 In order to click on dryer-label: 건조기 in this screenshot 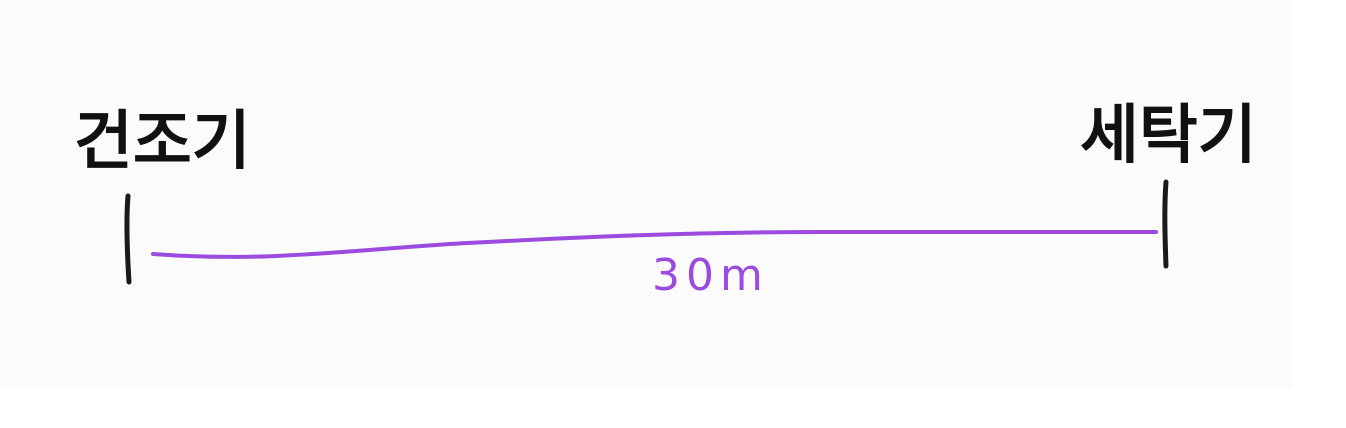, I will do `click(162, 142)`.